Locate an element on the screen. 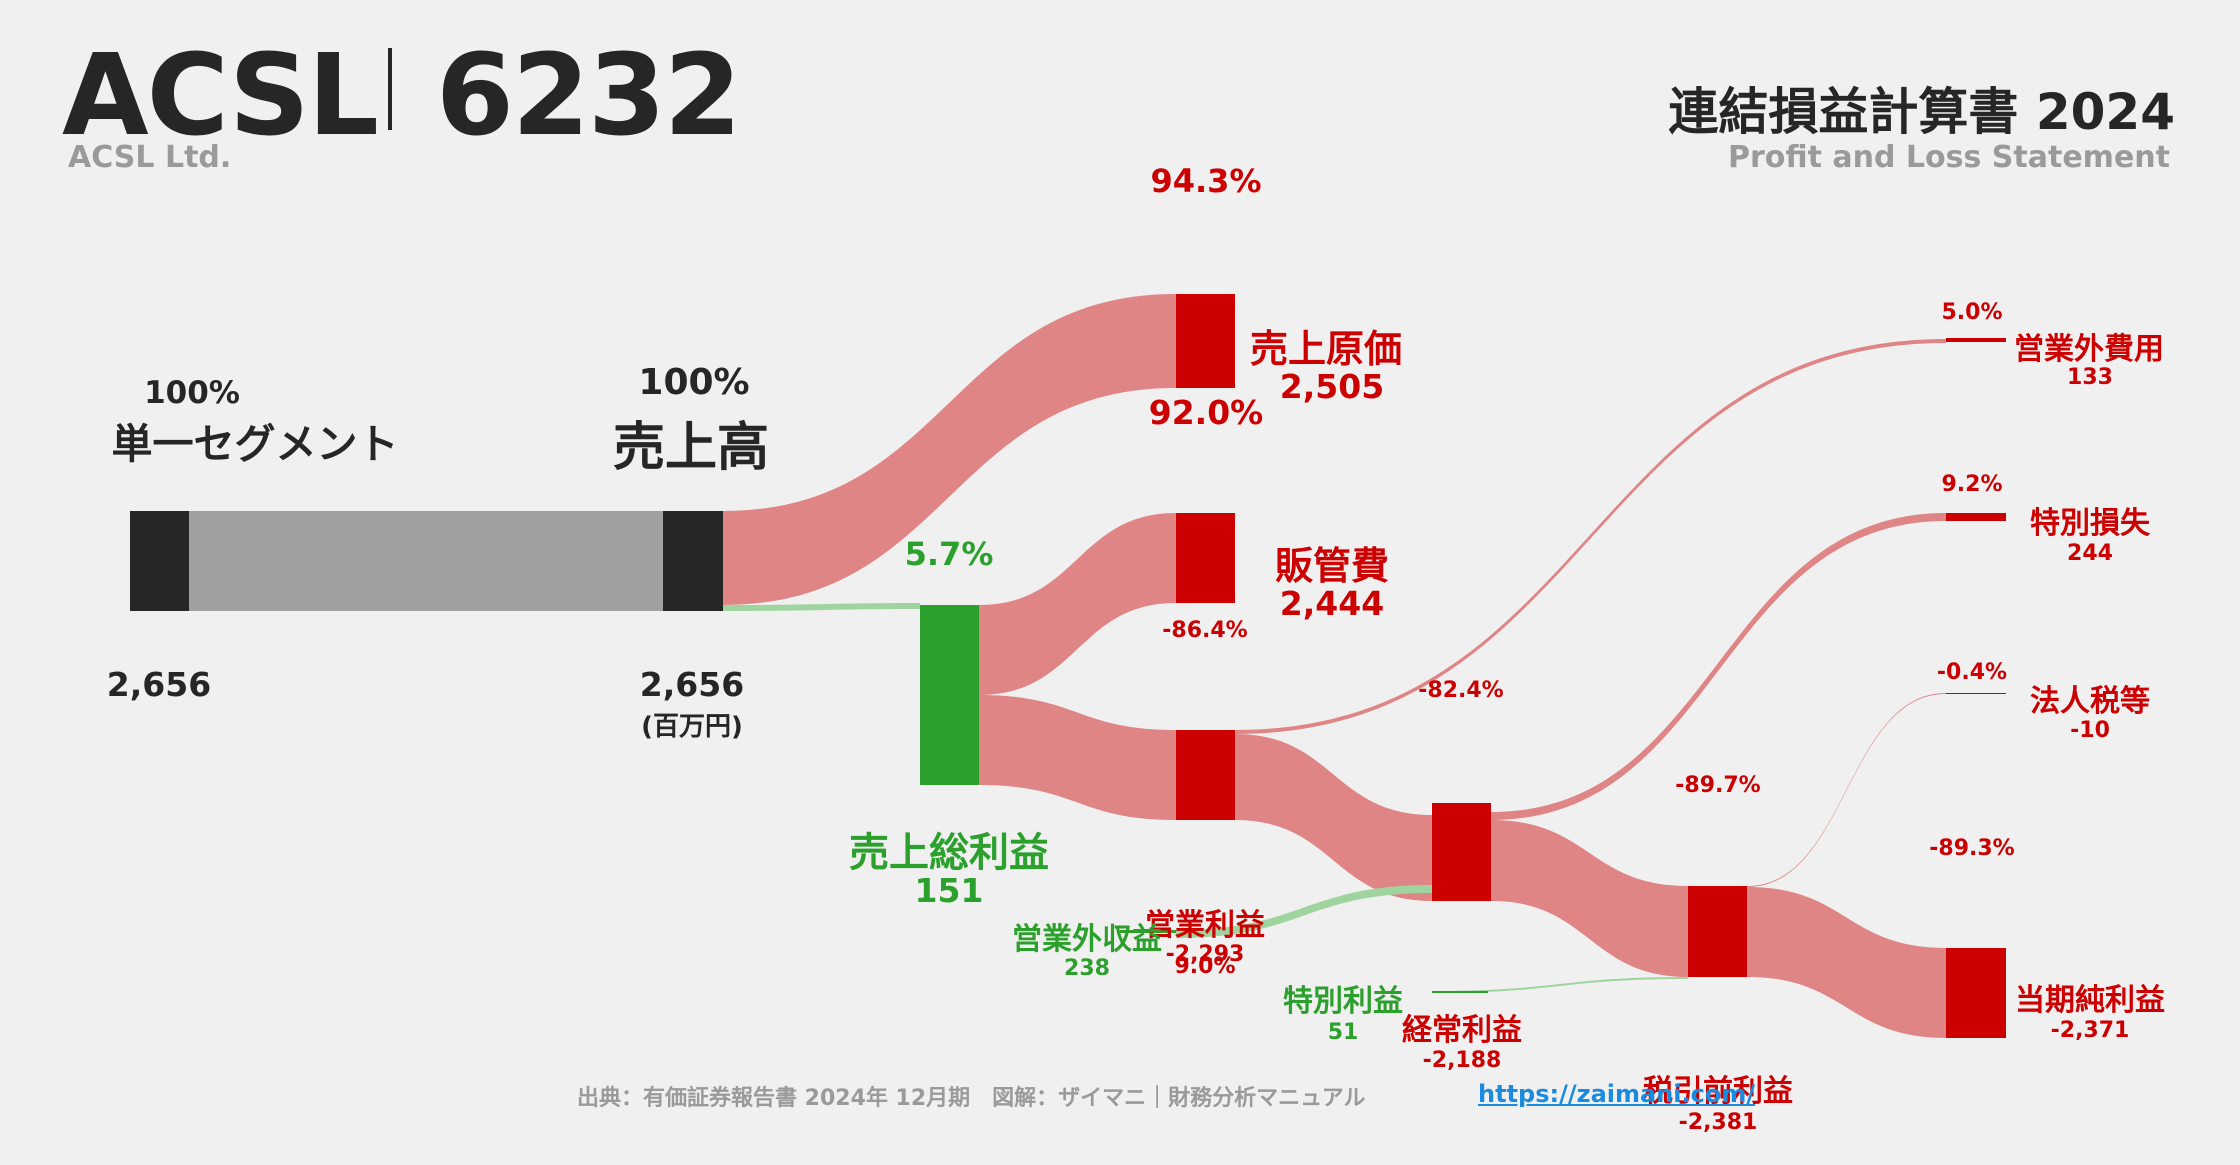 The image size is (2240, 1165). sga-pct: -86.4% is located at coordinates (1205, 630).